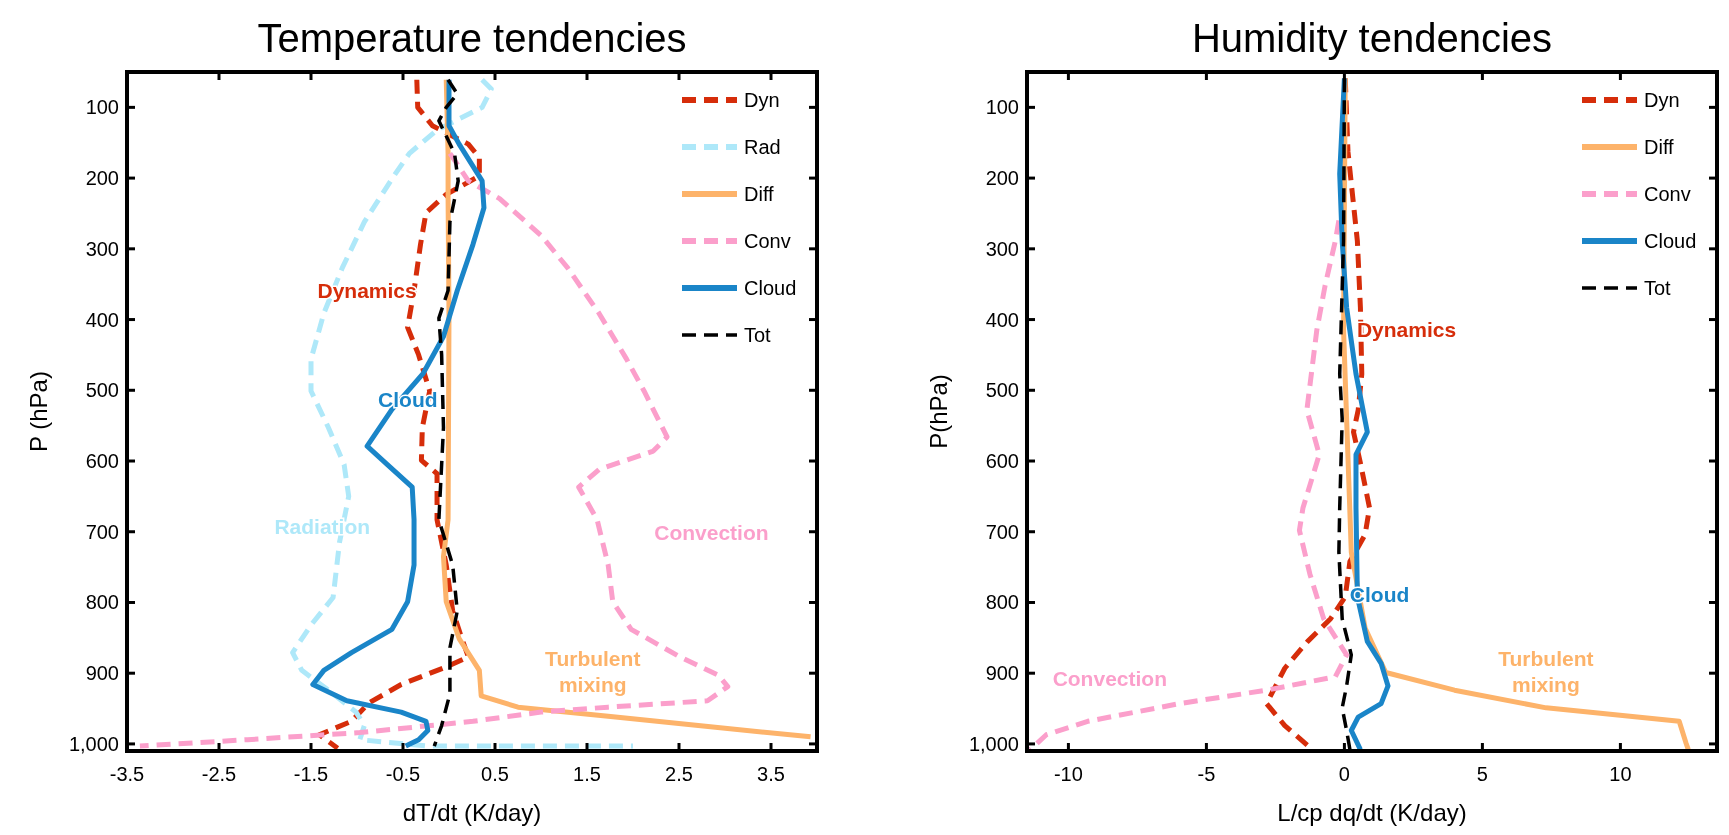 This screenshot has width=1729, height=835. Describe the element at coordinates (1206, 774) in the screenshot. I see `x-tick-label: -5` at that location.